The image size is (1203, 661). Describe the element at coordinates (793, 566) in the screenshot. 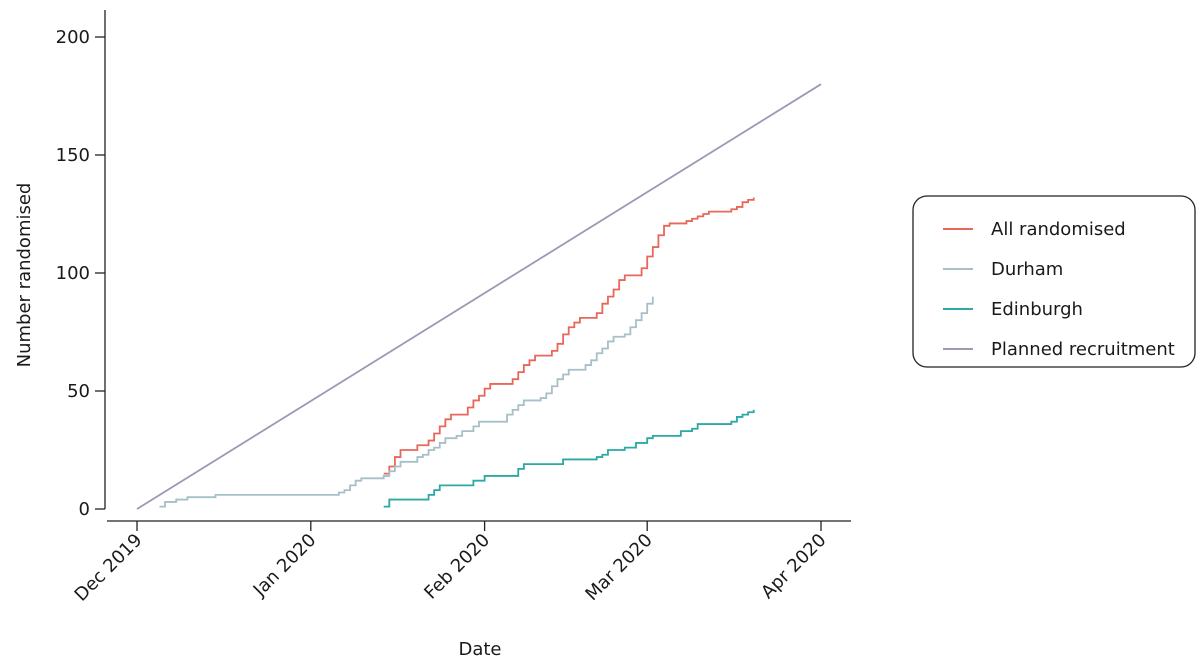

I see `x-tick-label: Apr 2020` at that location.